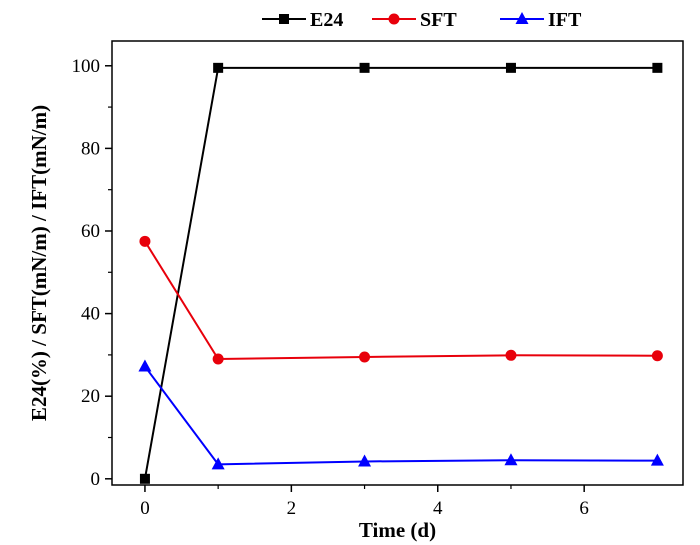 Image resolution: width=700 pixels, height=545 pixels. I want to click on legend: E24 SFT IFT, so click(422, 20).